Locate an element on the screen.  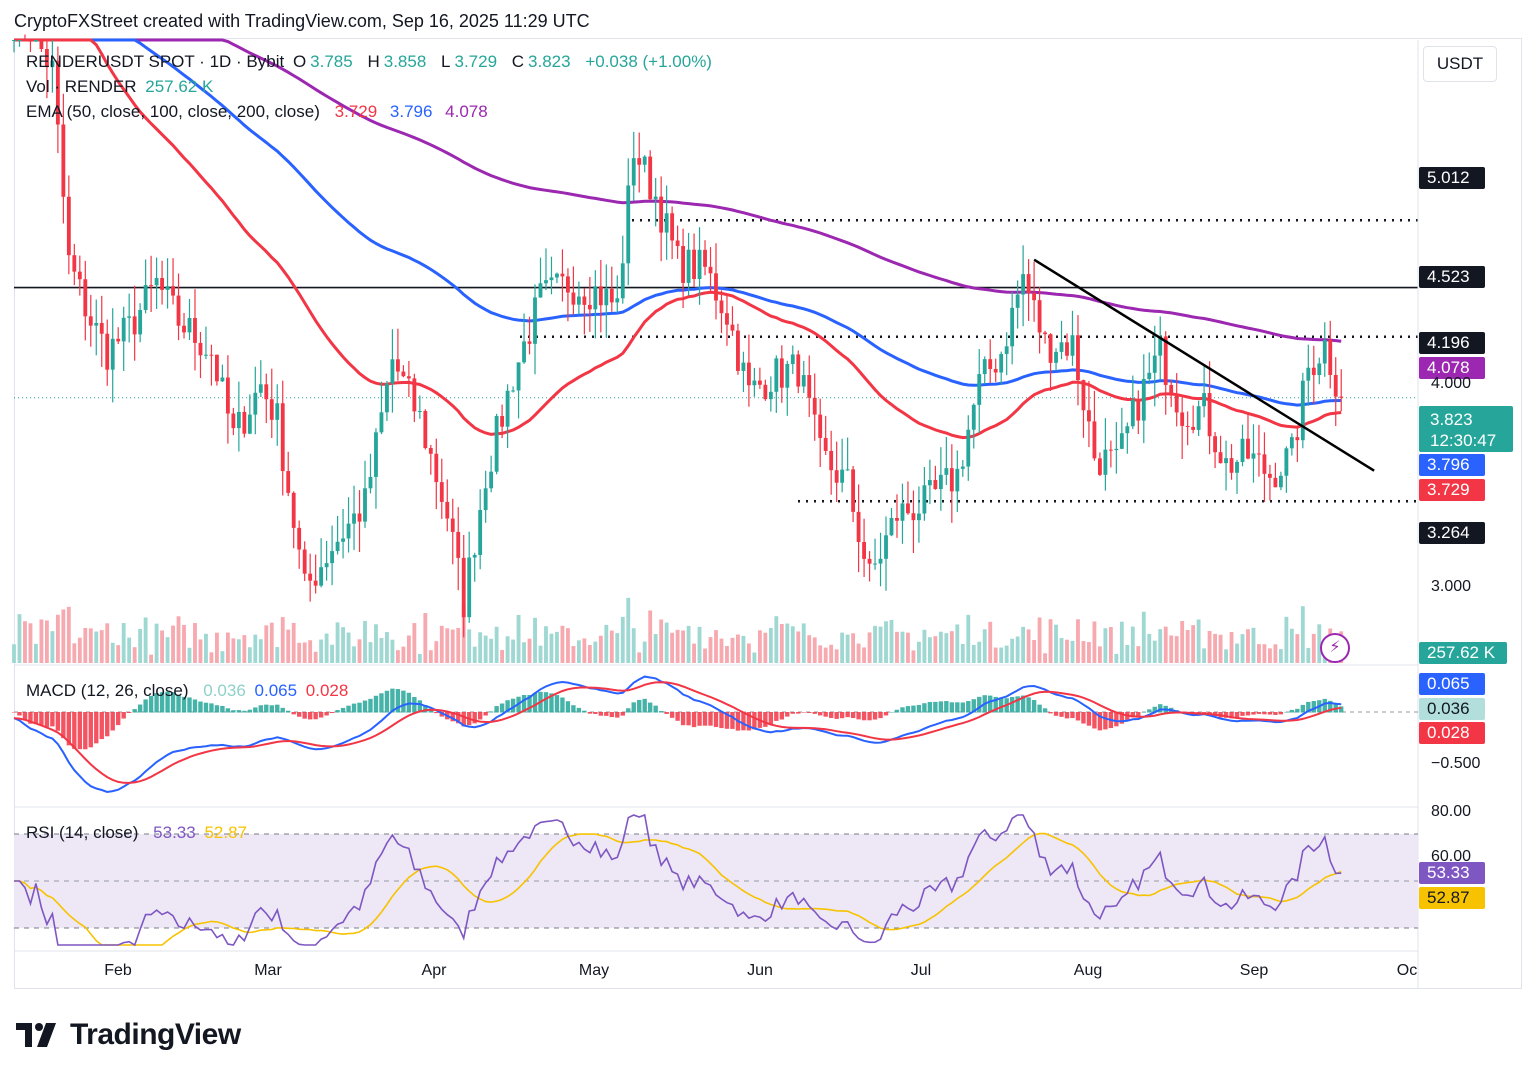
macd-signal-line is located at coordinates (677, 732).